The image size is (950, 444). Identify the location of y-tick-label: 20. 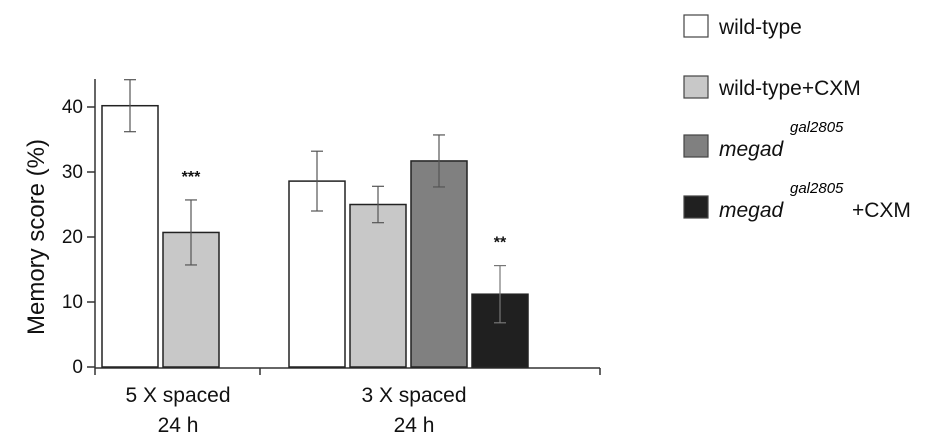
(72, 237).